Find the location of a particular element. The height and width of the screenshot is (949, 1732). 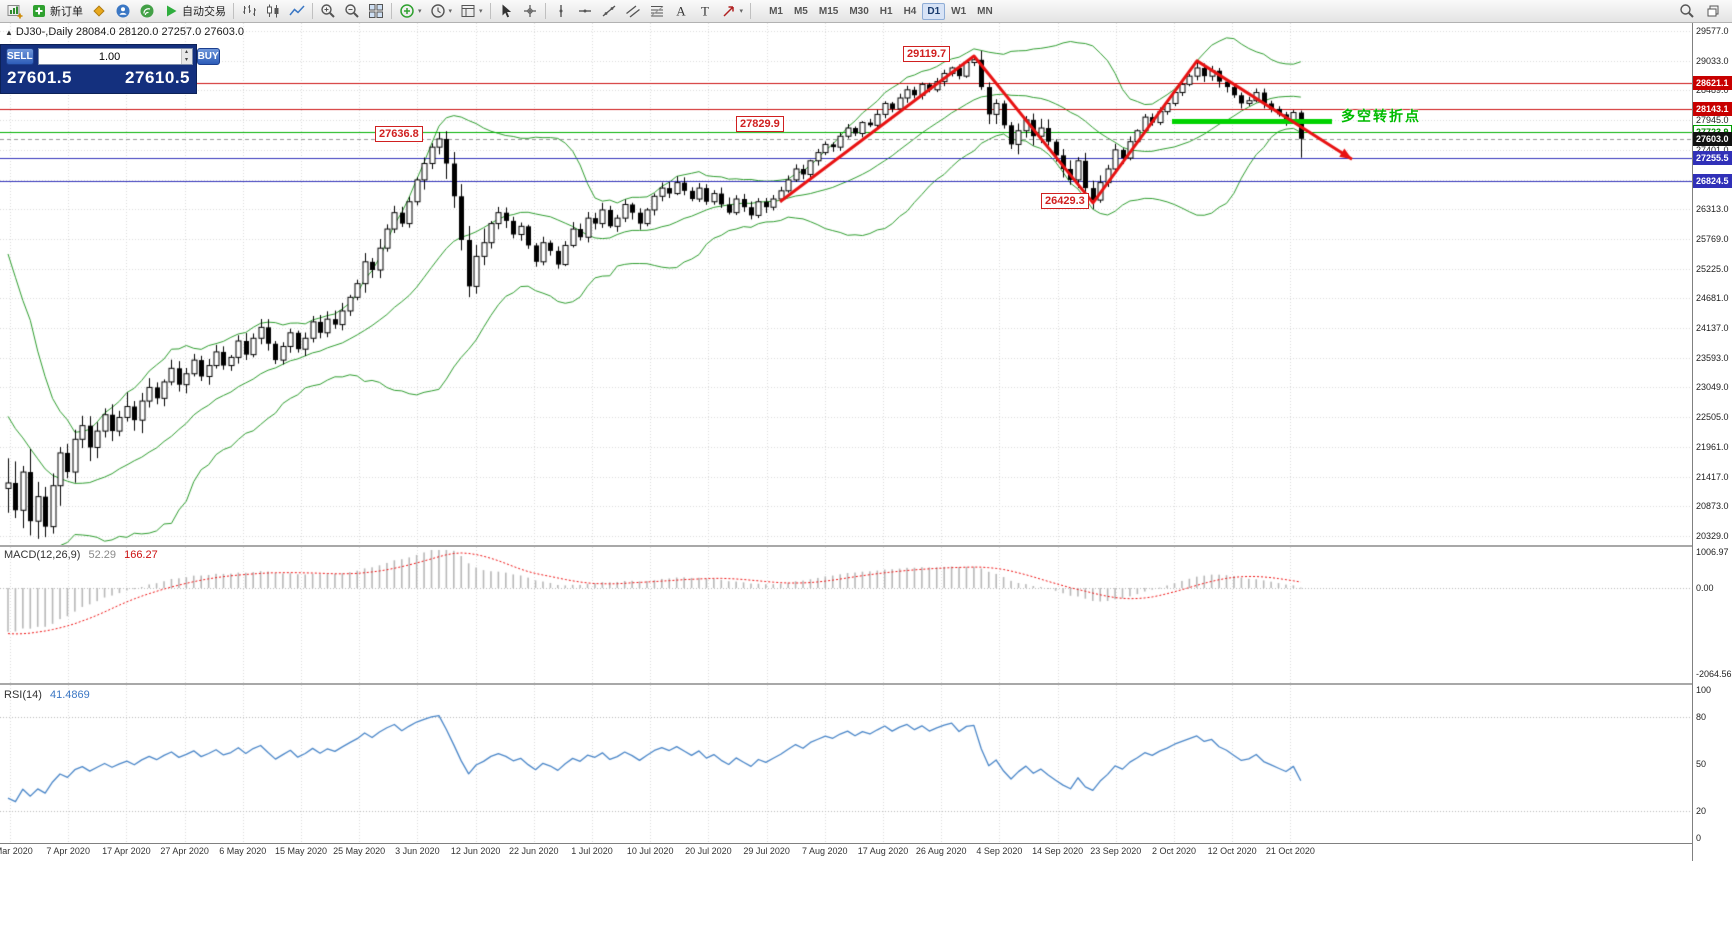

date-axis-label: 17 Aug 2020 is located at coordinates (883, 851).